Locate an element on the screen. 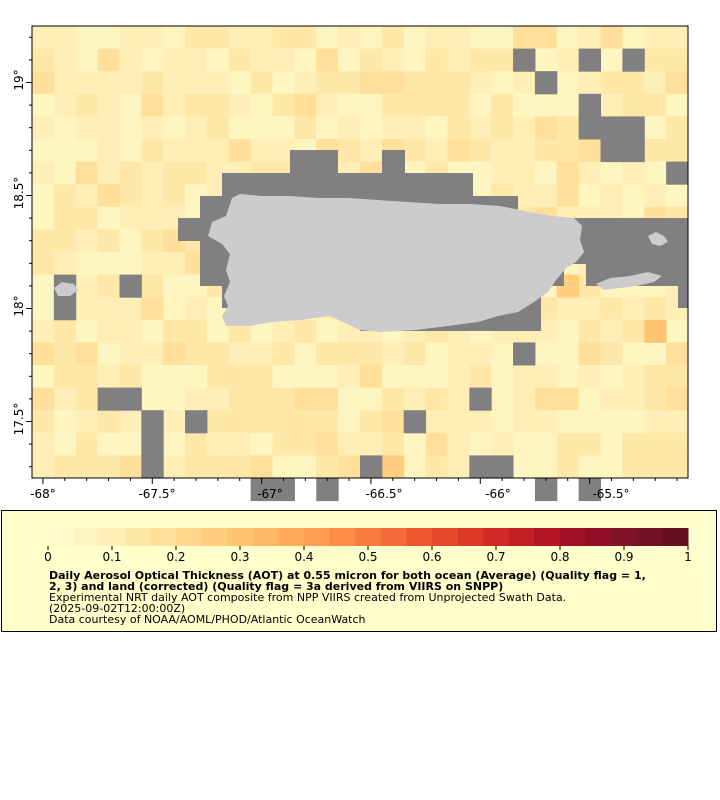  land-masses is located at coordinates (361, 263).